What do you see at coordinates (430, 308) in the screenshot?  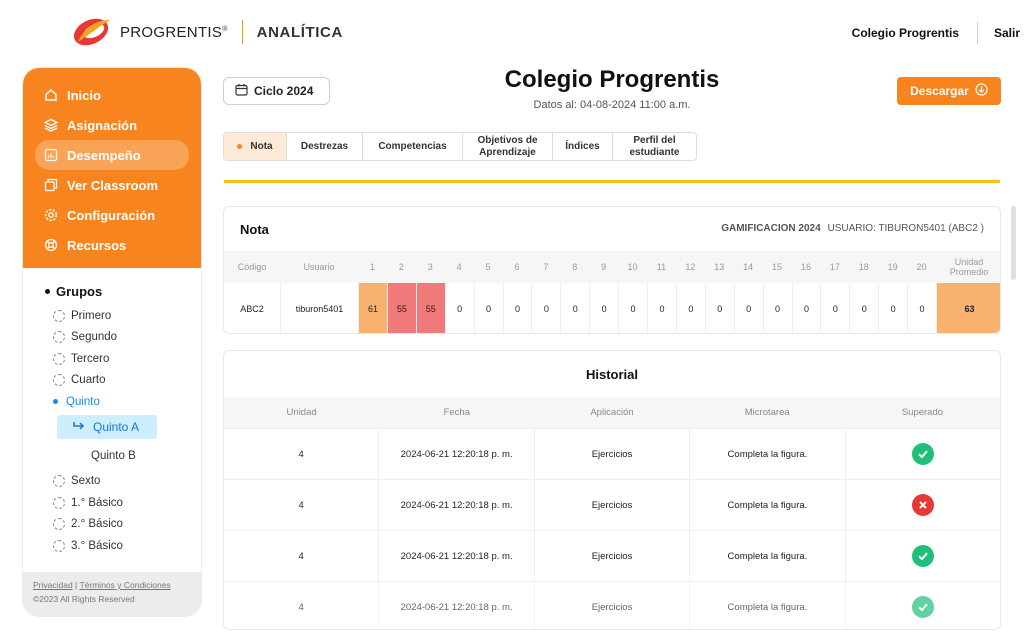 I see `table-cell-unit-3: 55` at bounding box center [430, 308].